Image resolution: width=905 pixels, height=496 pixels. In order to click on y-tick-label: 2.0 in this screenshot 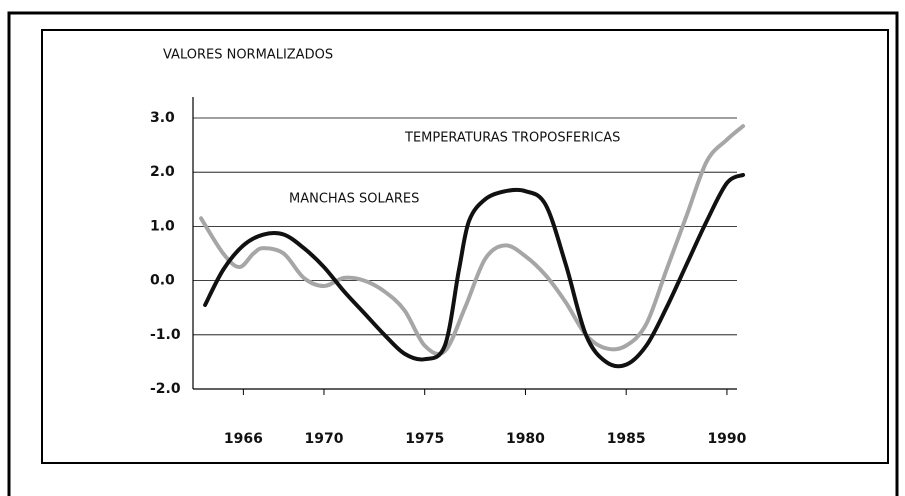, I will do `click(162, 172)`.